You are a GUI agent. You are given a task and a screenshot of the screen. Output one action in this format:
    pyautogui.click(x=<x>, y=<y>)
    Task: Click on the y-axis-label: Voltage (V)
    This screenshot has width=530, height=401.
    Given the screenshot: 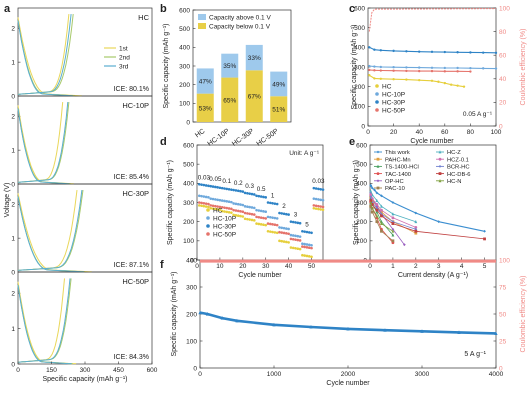 What is the action you would take?
    pyautogui.click(x=7, y=200)
    